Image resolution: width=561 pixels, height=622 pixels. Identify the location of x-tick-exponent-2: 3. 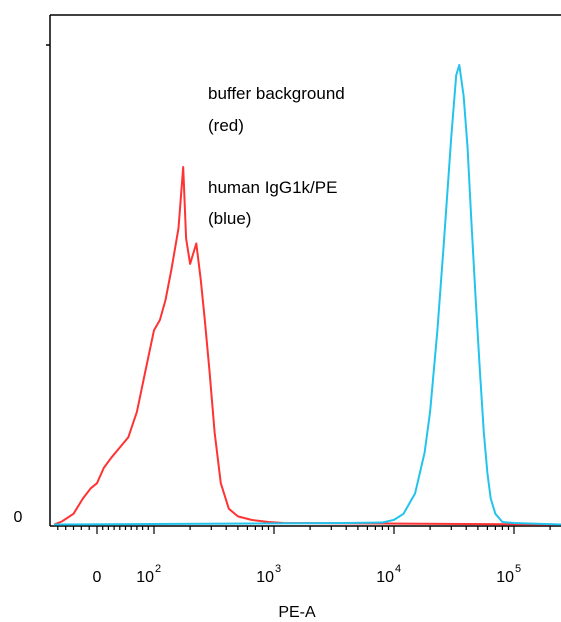
(278, 569).